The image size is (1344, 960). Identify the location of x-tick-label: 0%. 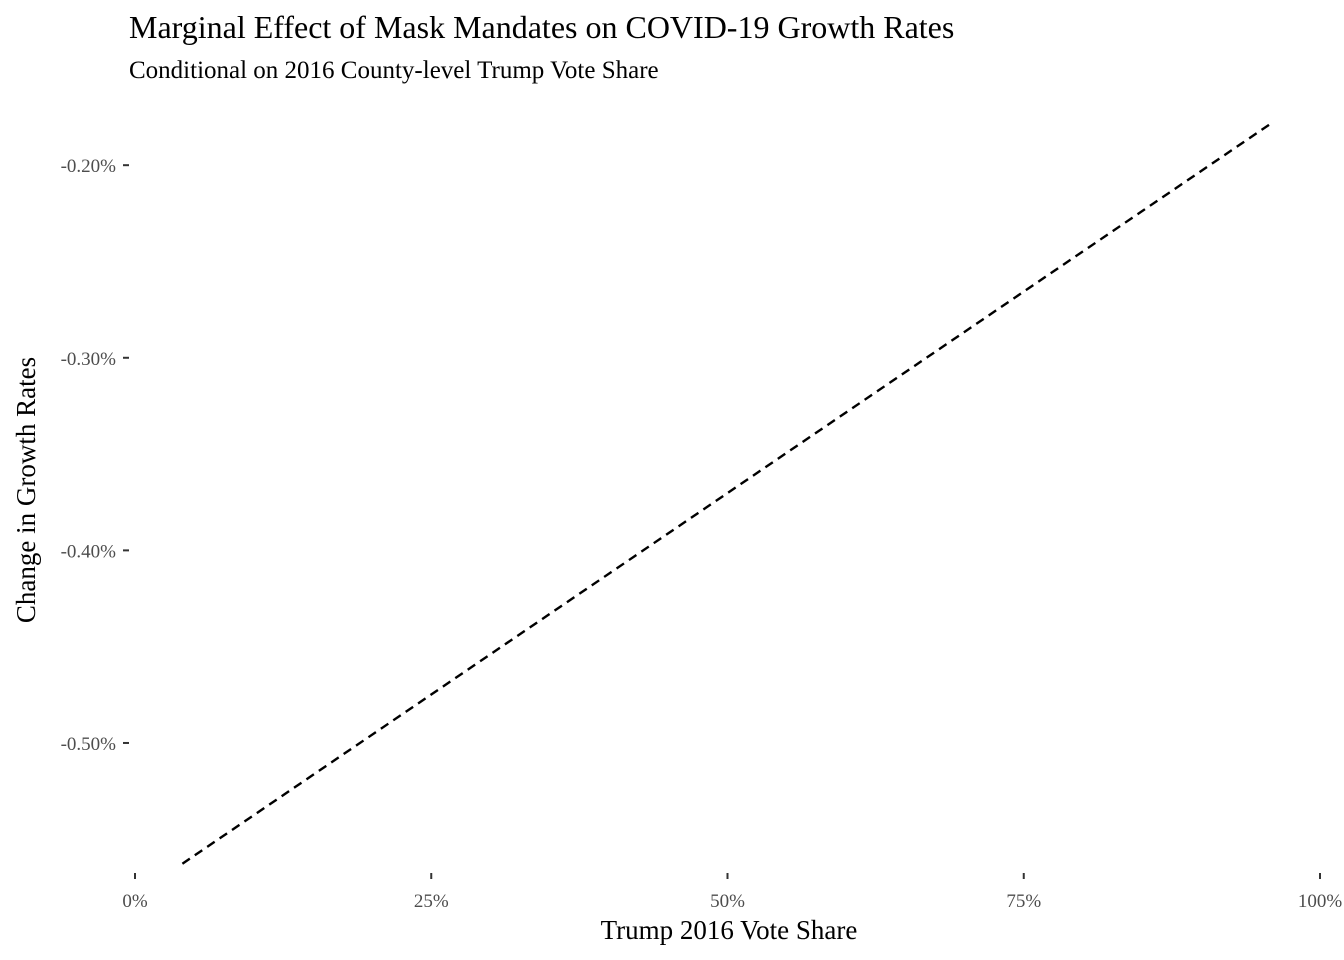
(135, 901).